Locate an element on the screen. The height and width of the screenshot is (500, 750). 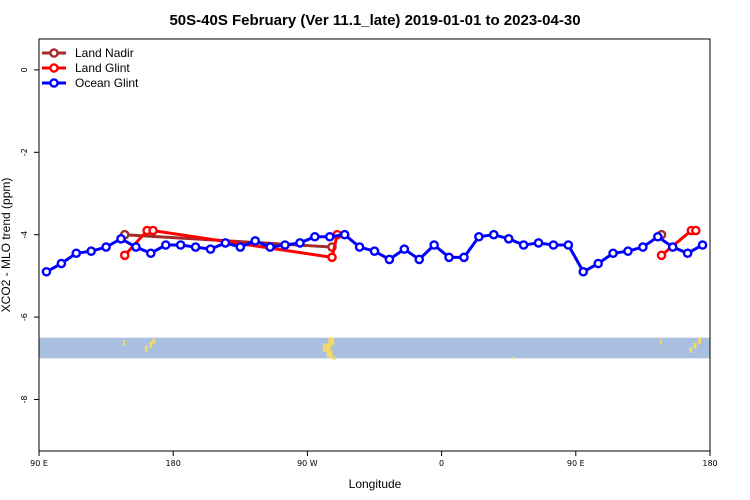
x-tick-label: 0 is located at coordinates (441, 463).